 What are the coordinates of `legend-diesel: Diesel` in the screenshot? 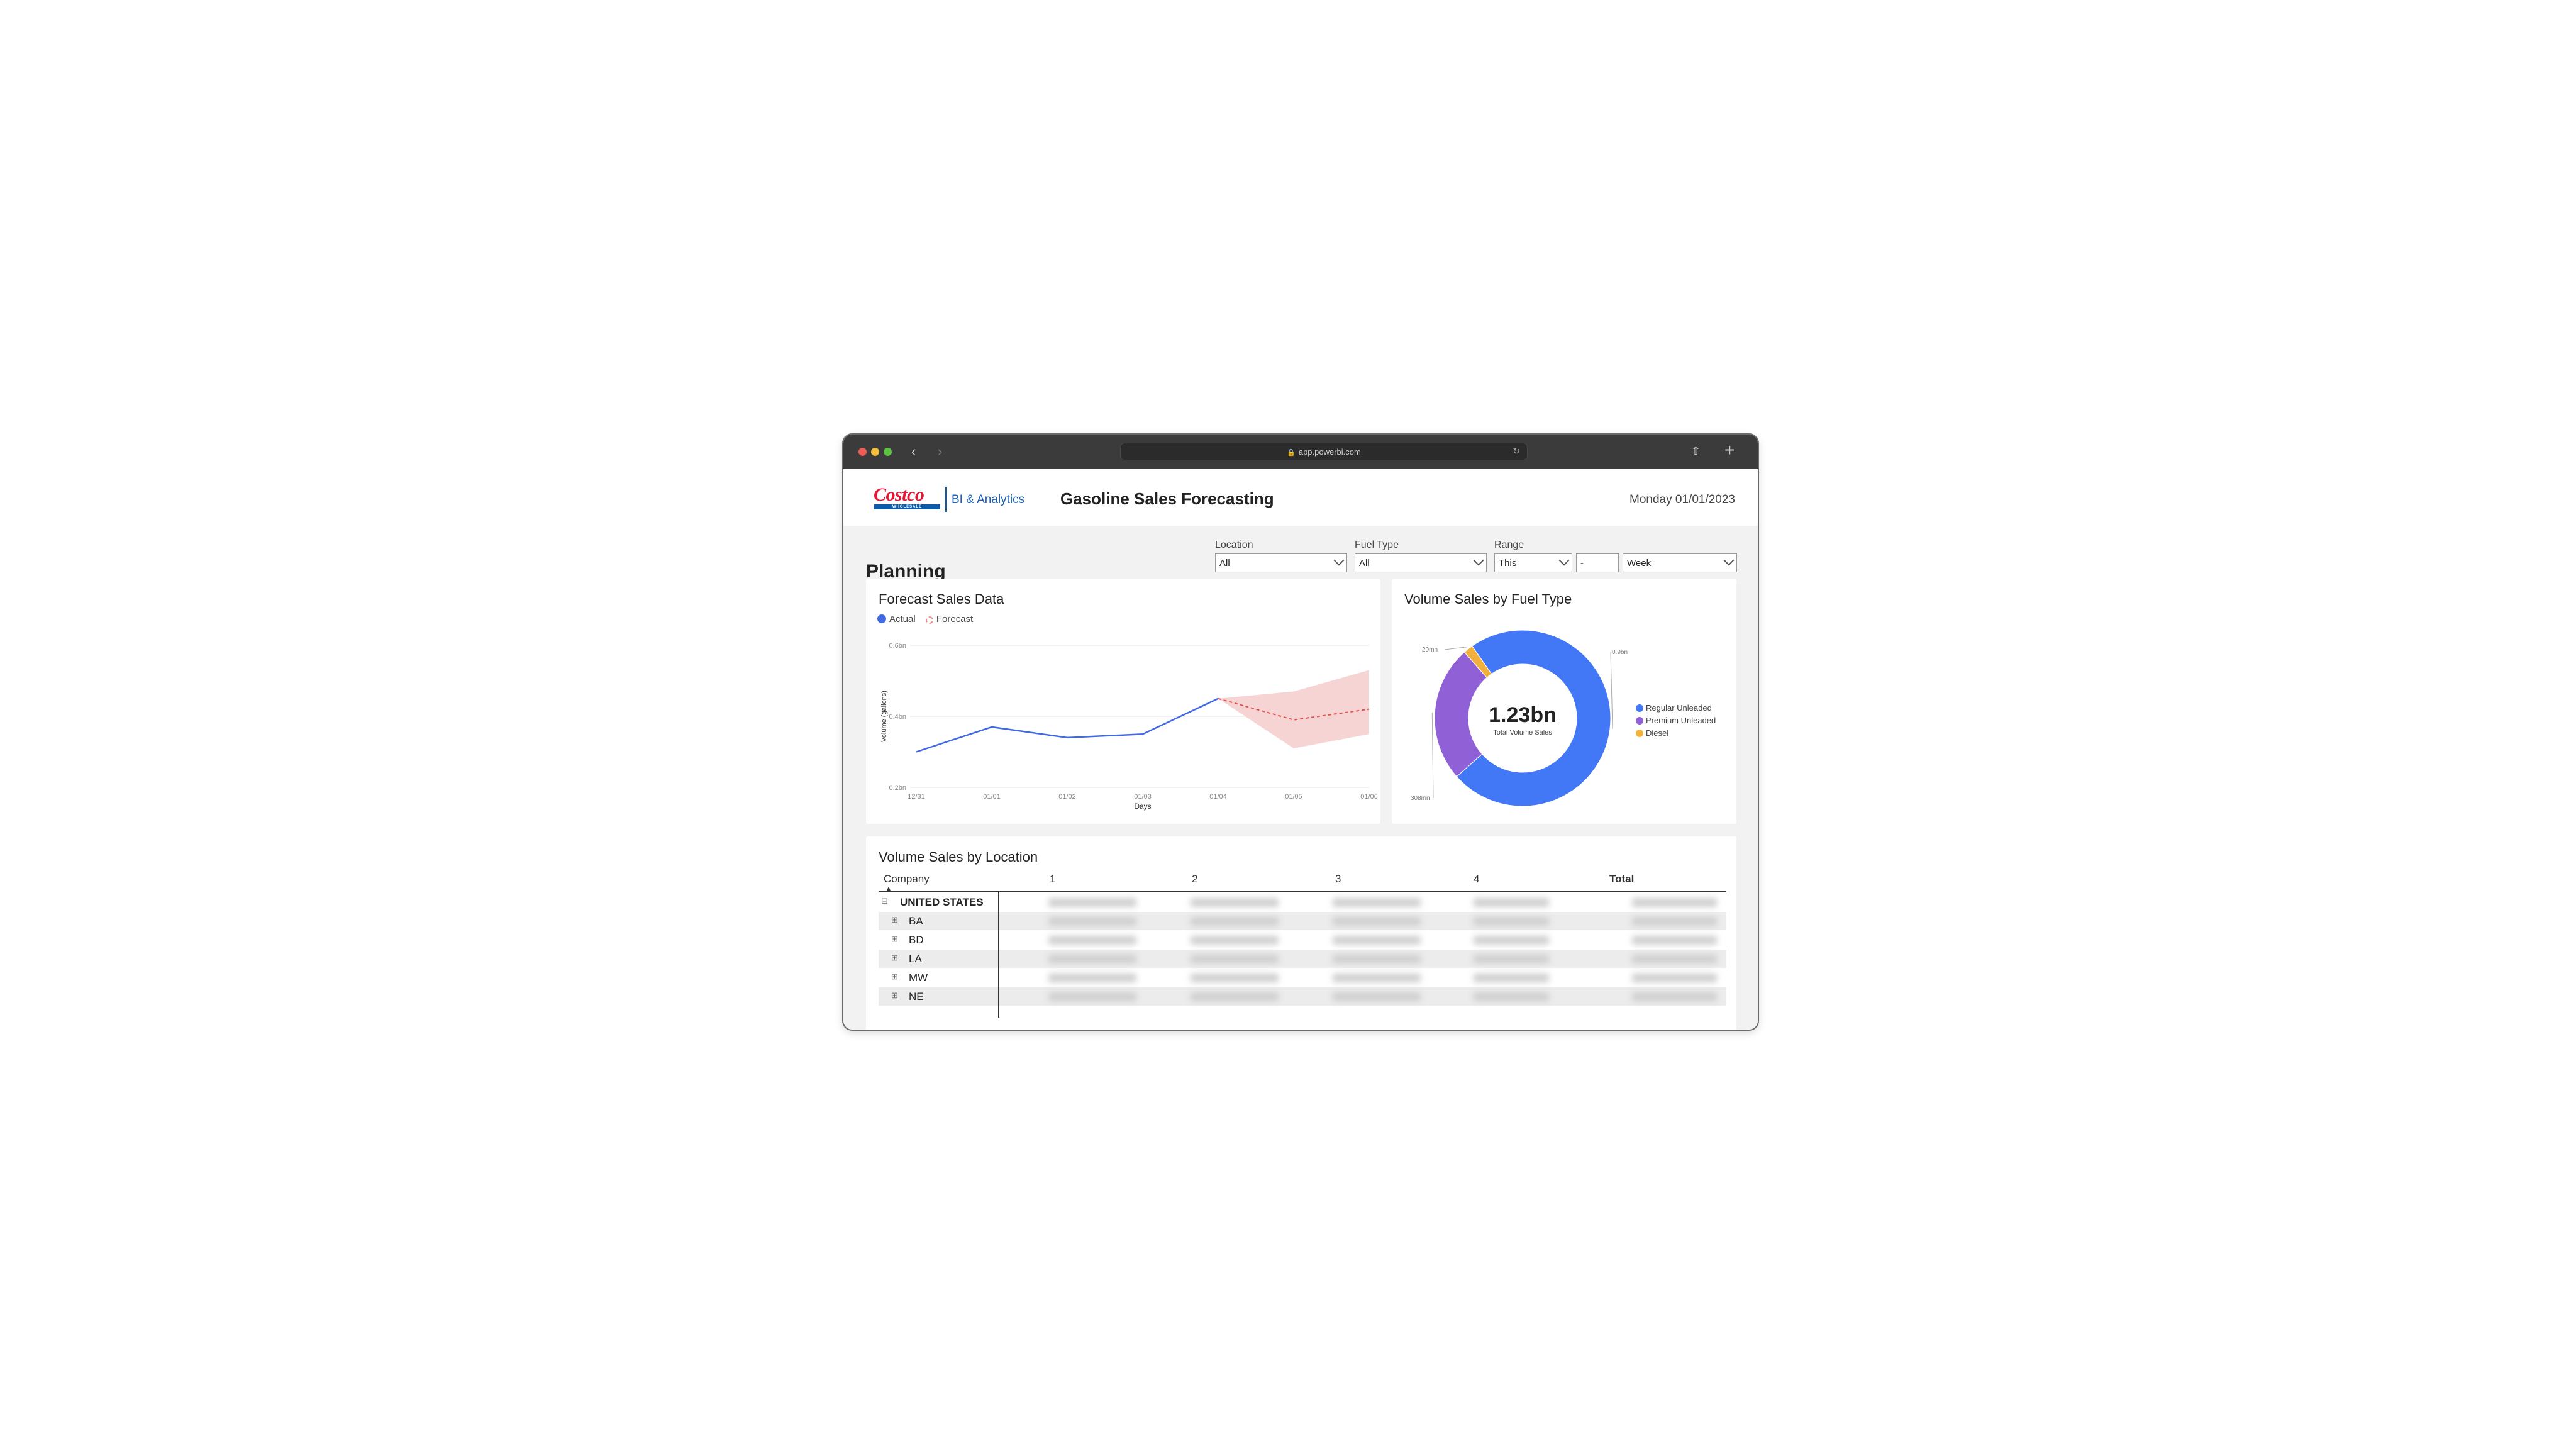 It's located at (1676, 733).